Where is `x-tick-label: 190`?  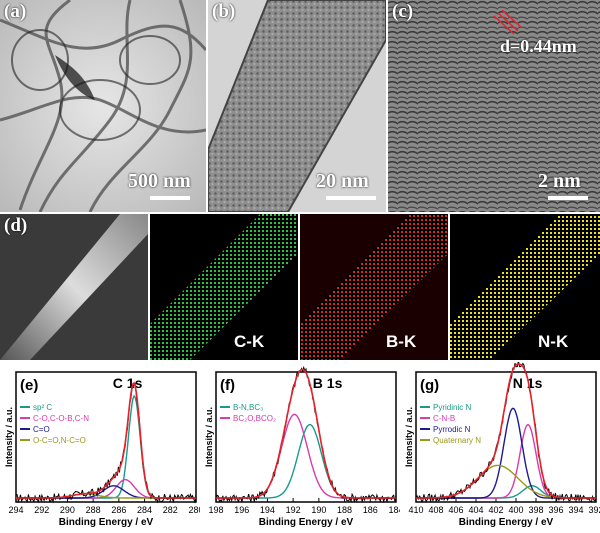 x-tick-label: 190 is located at coordinates (318, 510).